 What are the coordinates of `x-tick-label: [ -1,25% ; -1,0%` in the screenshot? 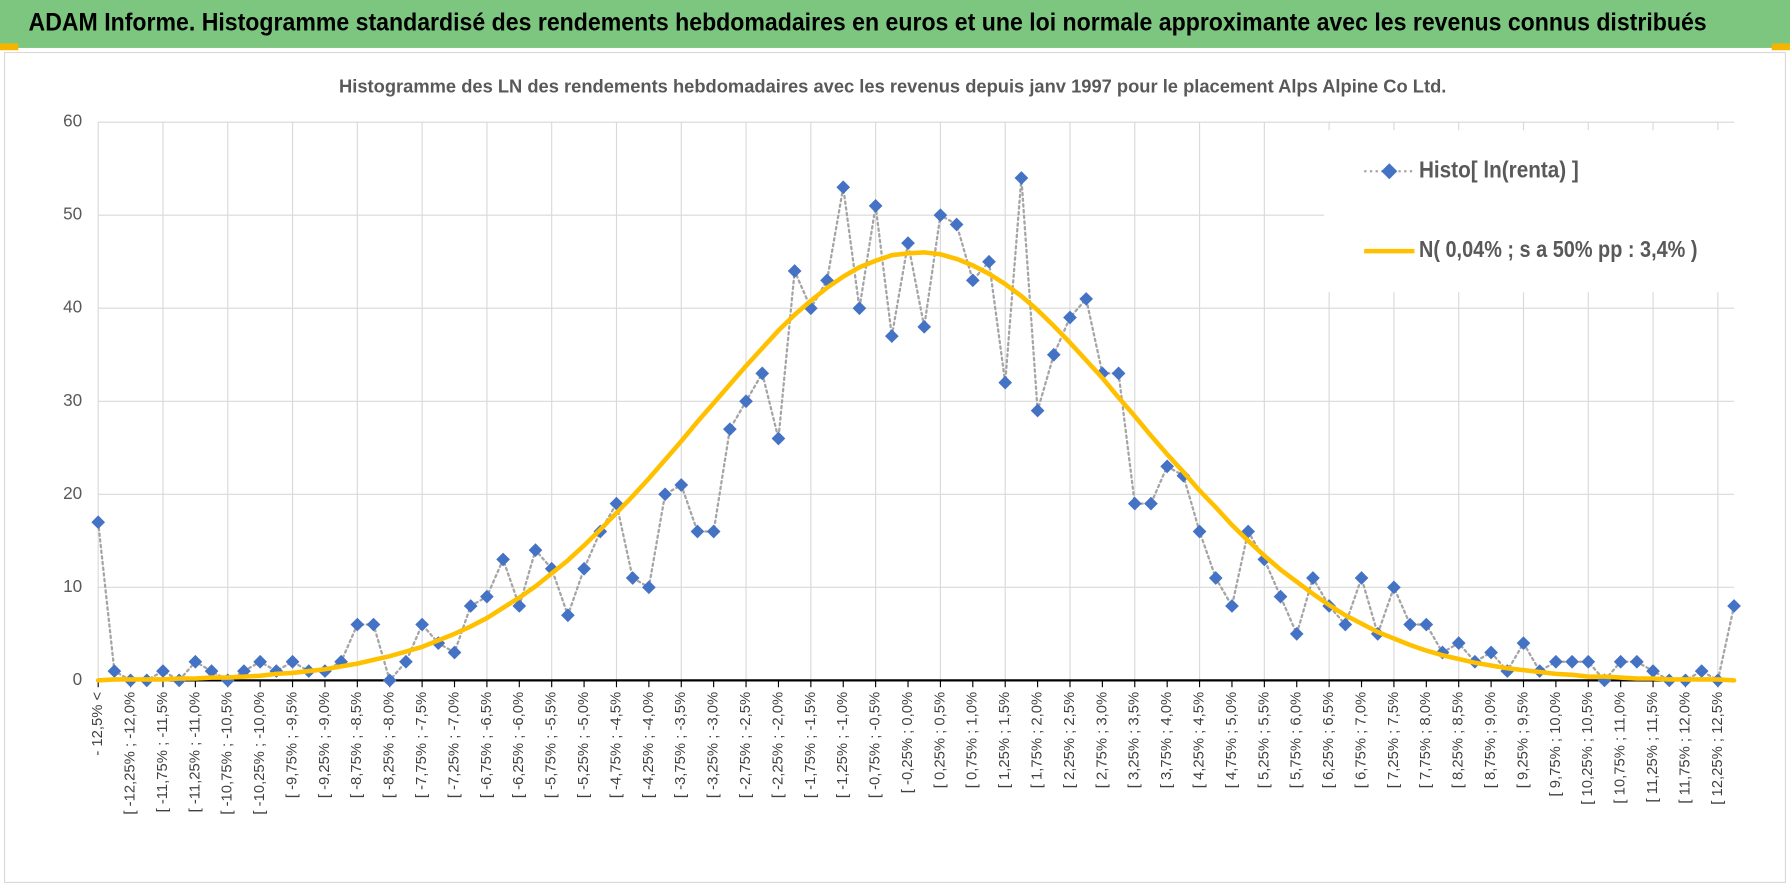 It's located at (843, 745).